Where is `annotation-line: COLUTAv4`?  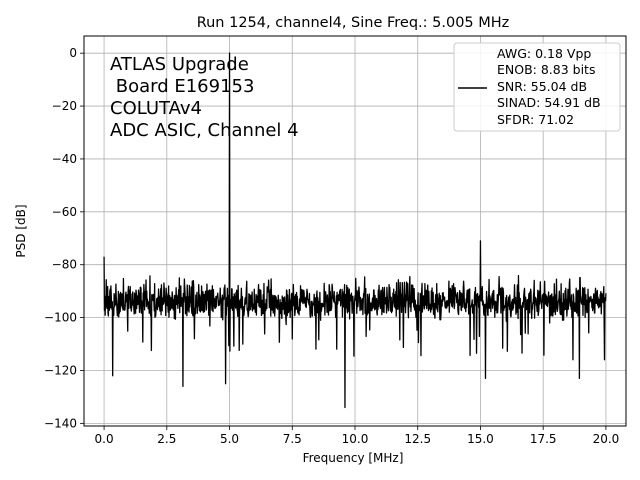 annotation-line: COLUTAv4 is located at coordinates (156, 108).